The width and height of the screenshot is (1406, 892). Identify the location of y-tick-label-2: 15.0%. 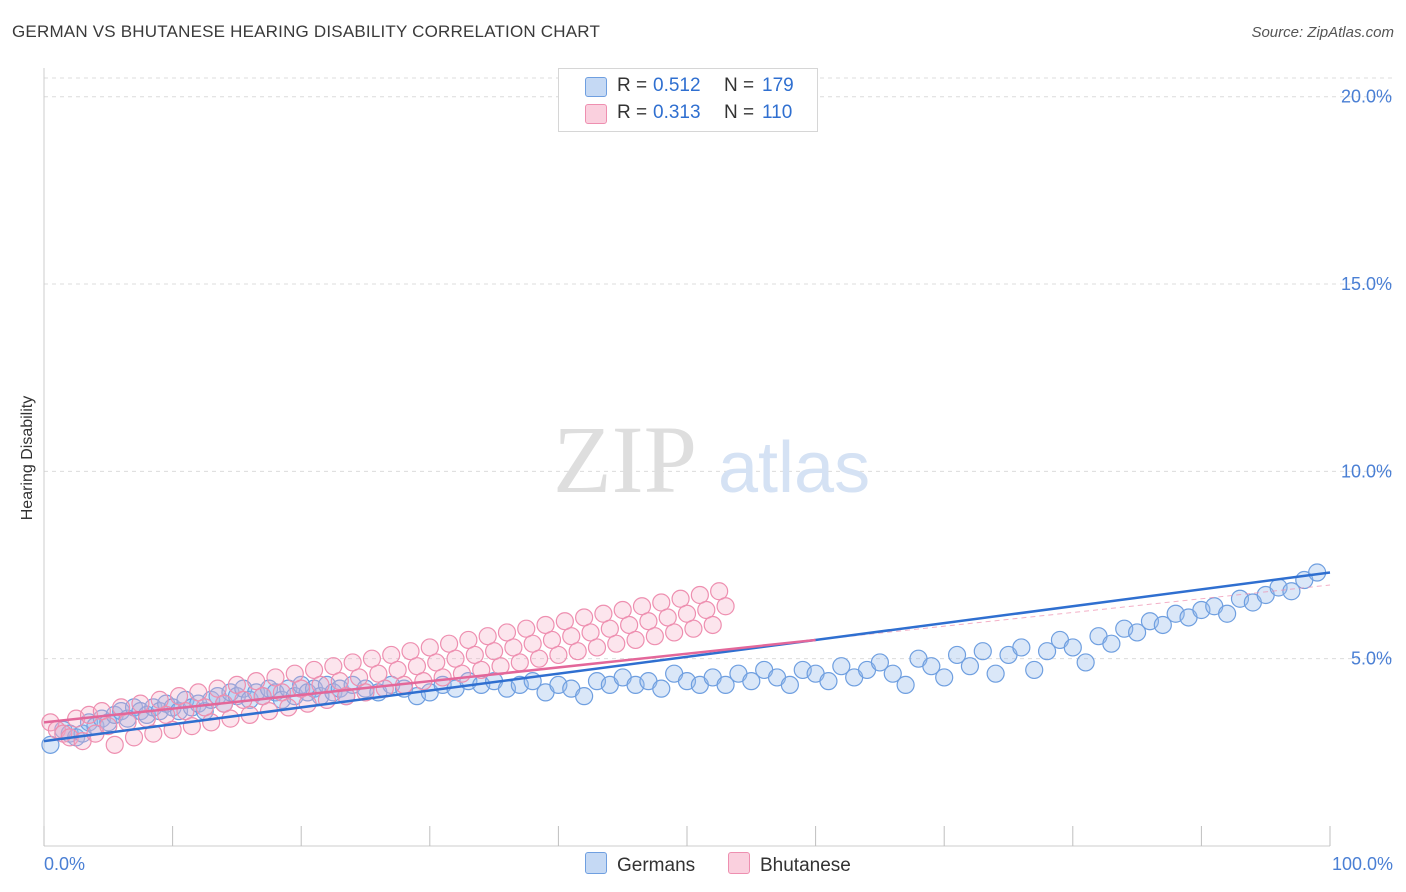
(1366, 284).